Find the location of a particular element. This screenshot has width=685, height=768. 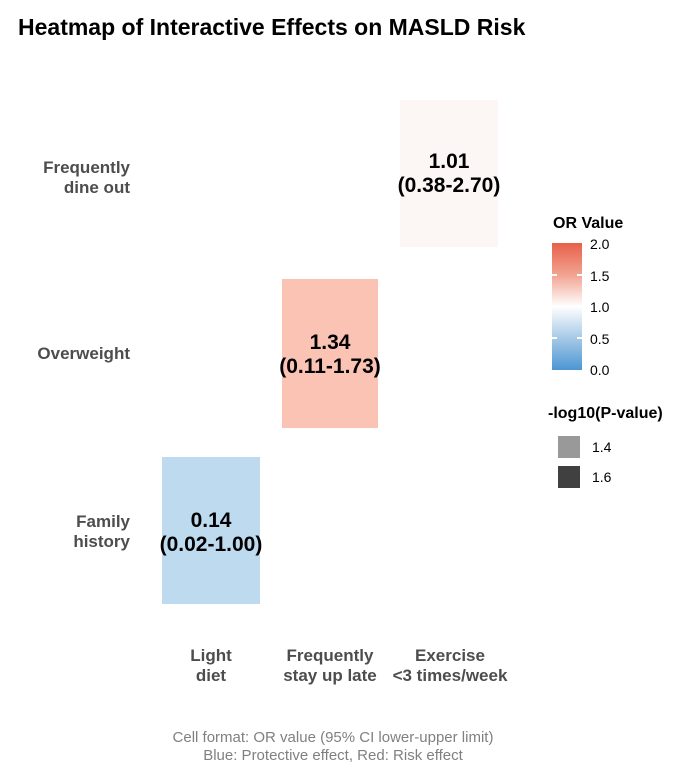

or-value: 1.34 is located at coordinates (330, 342).